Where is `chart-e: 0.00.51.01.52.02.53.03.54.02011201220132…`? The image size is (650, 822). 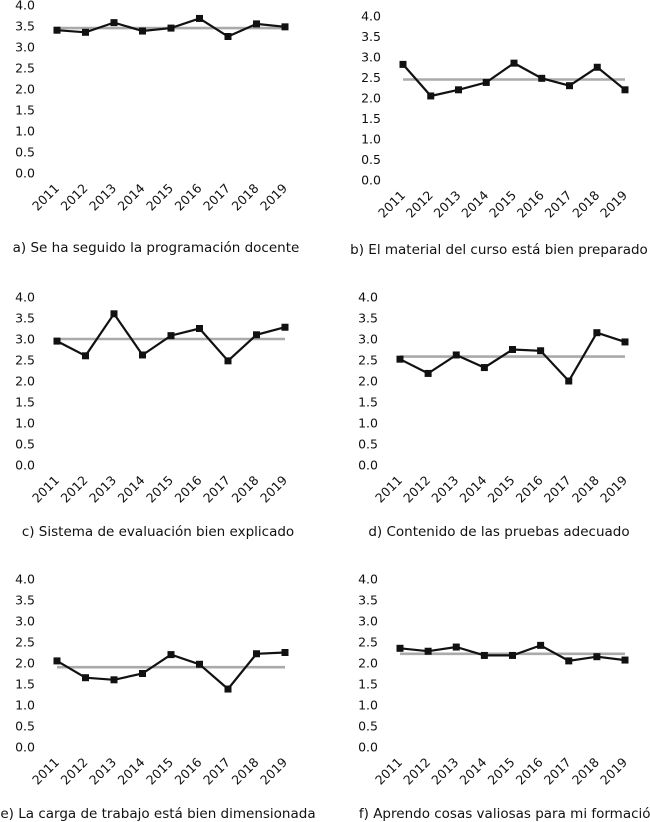
chart-e: 0.00.51.01.52.02.53.03.54.02011201220132… is located at coordinates (157, 697).